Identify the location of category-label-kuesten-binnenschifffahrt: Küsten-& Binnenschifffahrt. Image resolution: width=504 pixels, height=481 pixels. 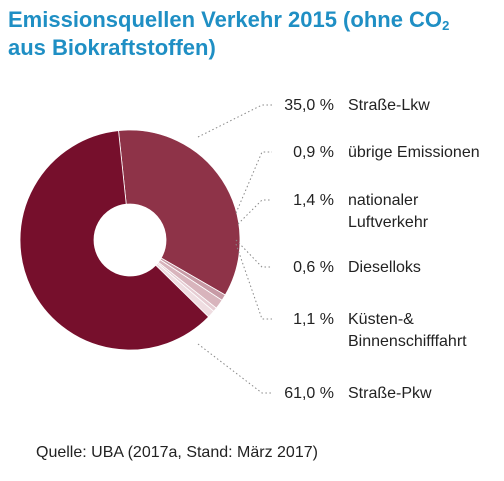
(407, 330).